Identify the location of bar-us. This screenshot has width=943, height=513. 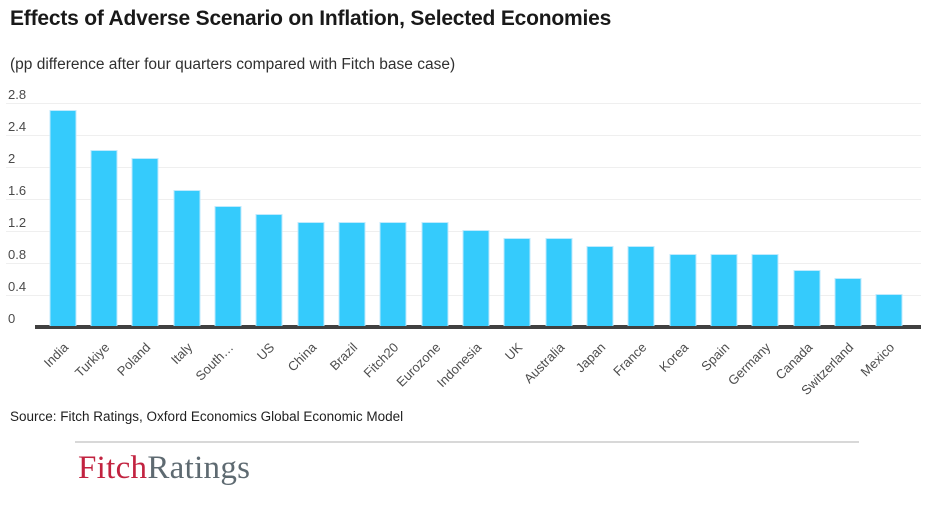
(269, 270).